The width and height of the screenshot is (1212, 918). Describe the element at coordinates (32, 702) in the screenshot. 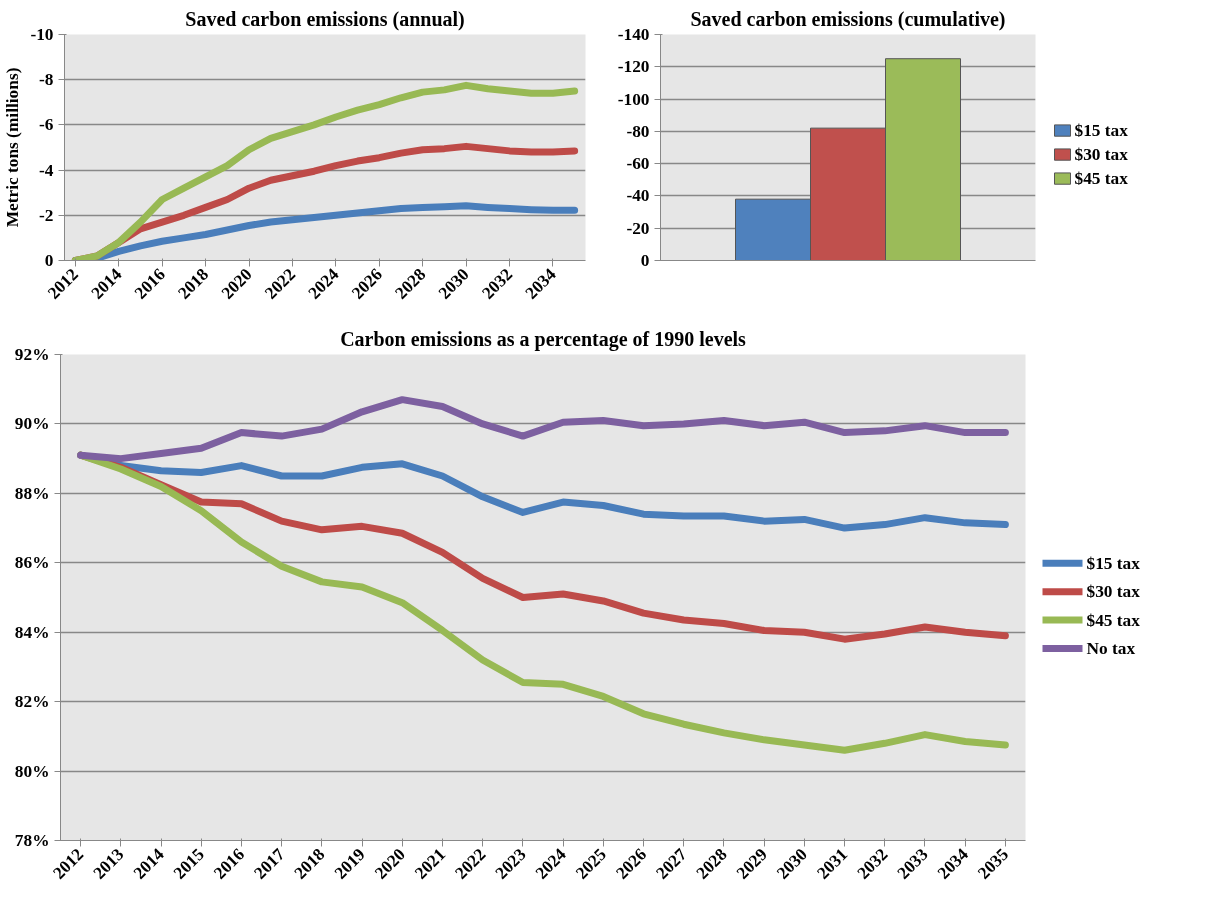

I see `y-tick-label: 82%` at that location.